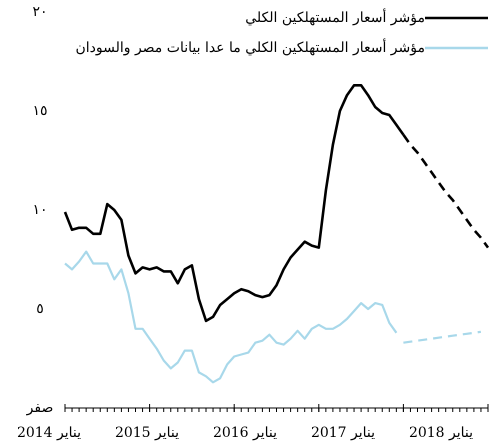 Image resolution: width=491 pixels, height=447 pixels. What do you see at coordinates (245, 433) in the screenshot?
I see `x-tick-label: يناير 2016` at bounding box center [245, 433].